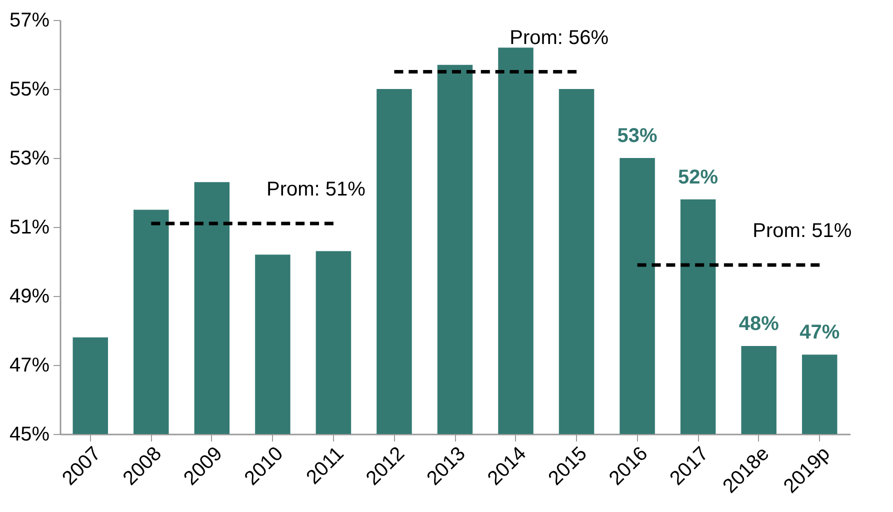 Image resolution: width=893 pixels, height=512 pixels. Describe the element at coordinates (698, 177) in the screenshot. I see `data-label: 52%` at that location.